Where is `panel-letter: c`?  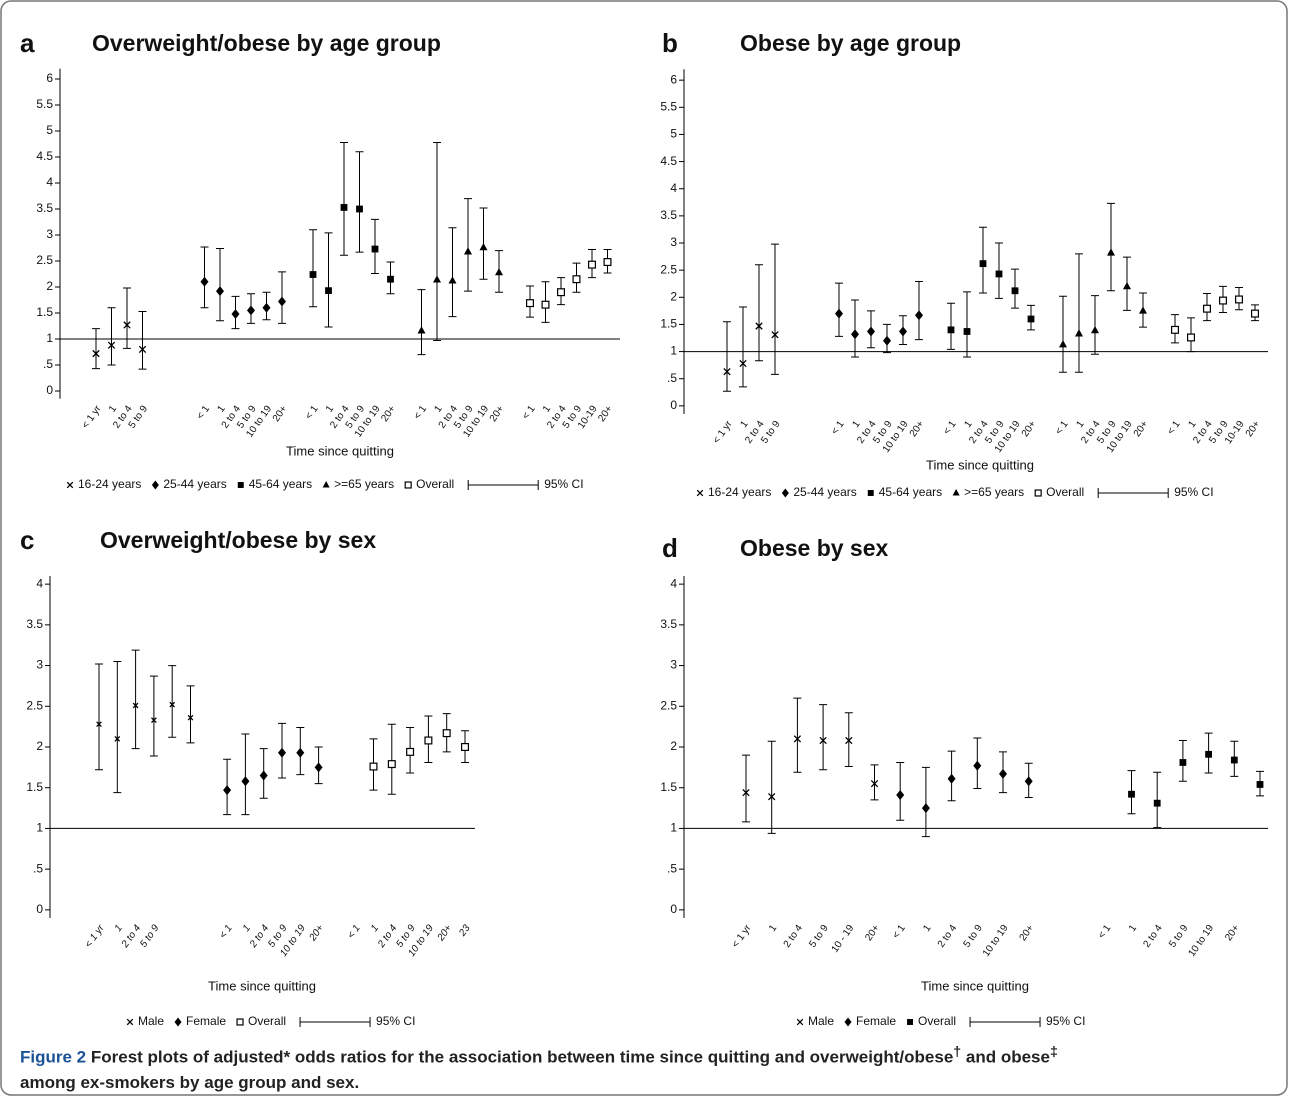 panel-letter: c is located at coordinates (27, 540).